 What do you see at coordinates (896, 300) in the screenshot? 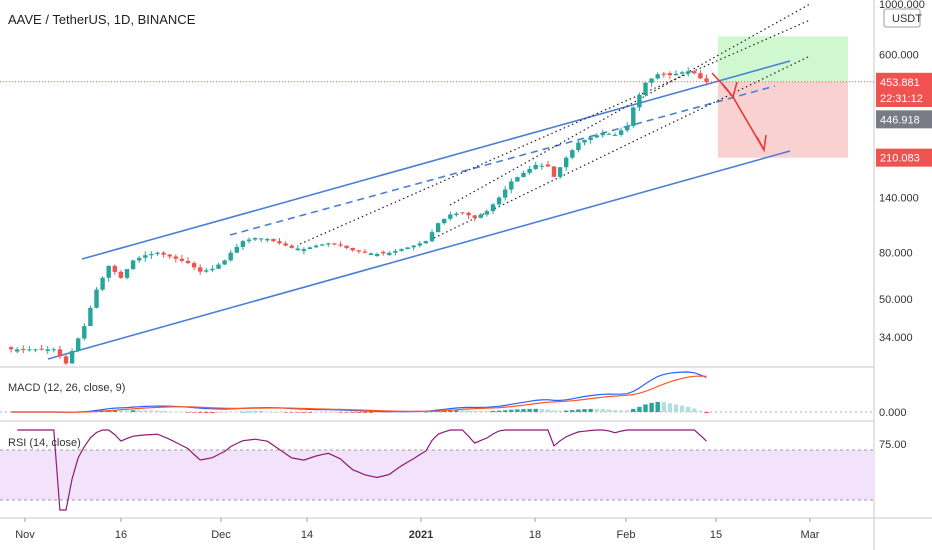
I see `price-tick-label: 50.000` at bounding box center [896, 300].